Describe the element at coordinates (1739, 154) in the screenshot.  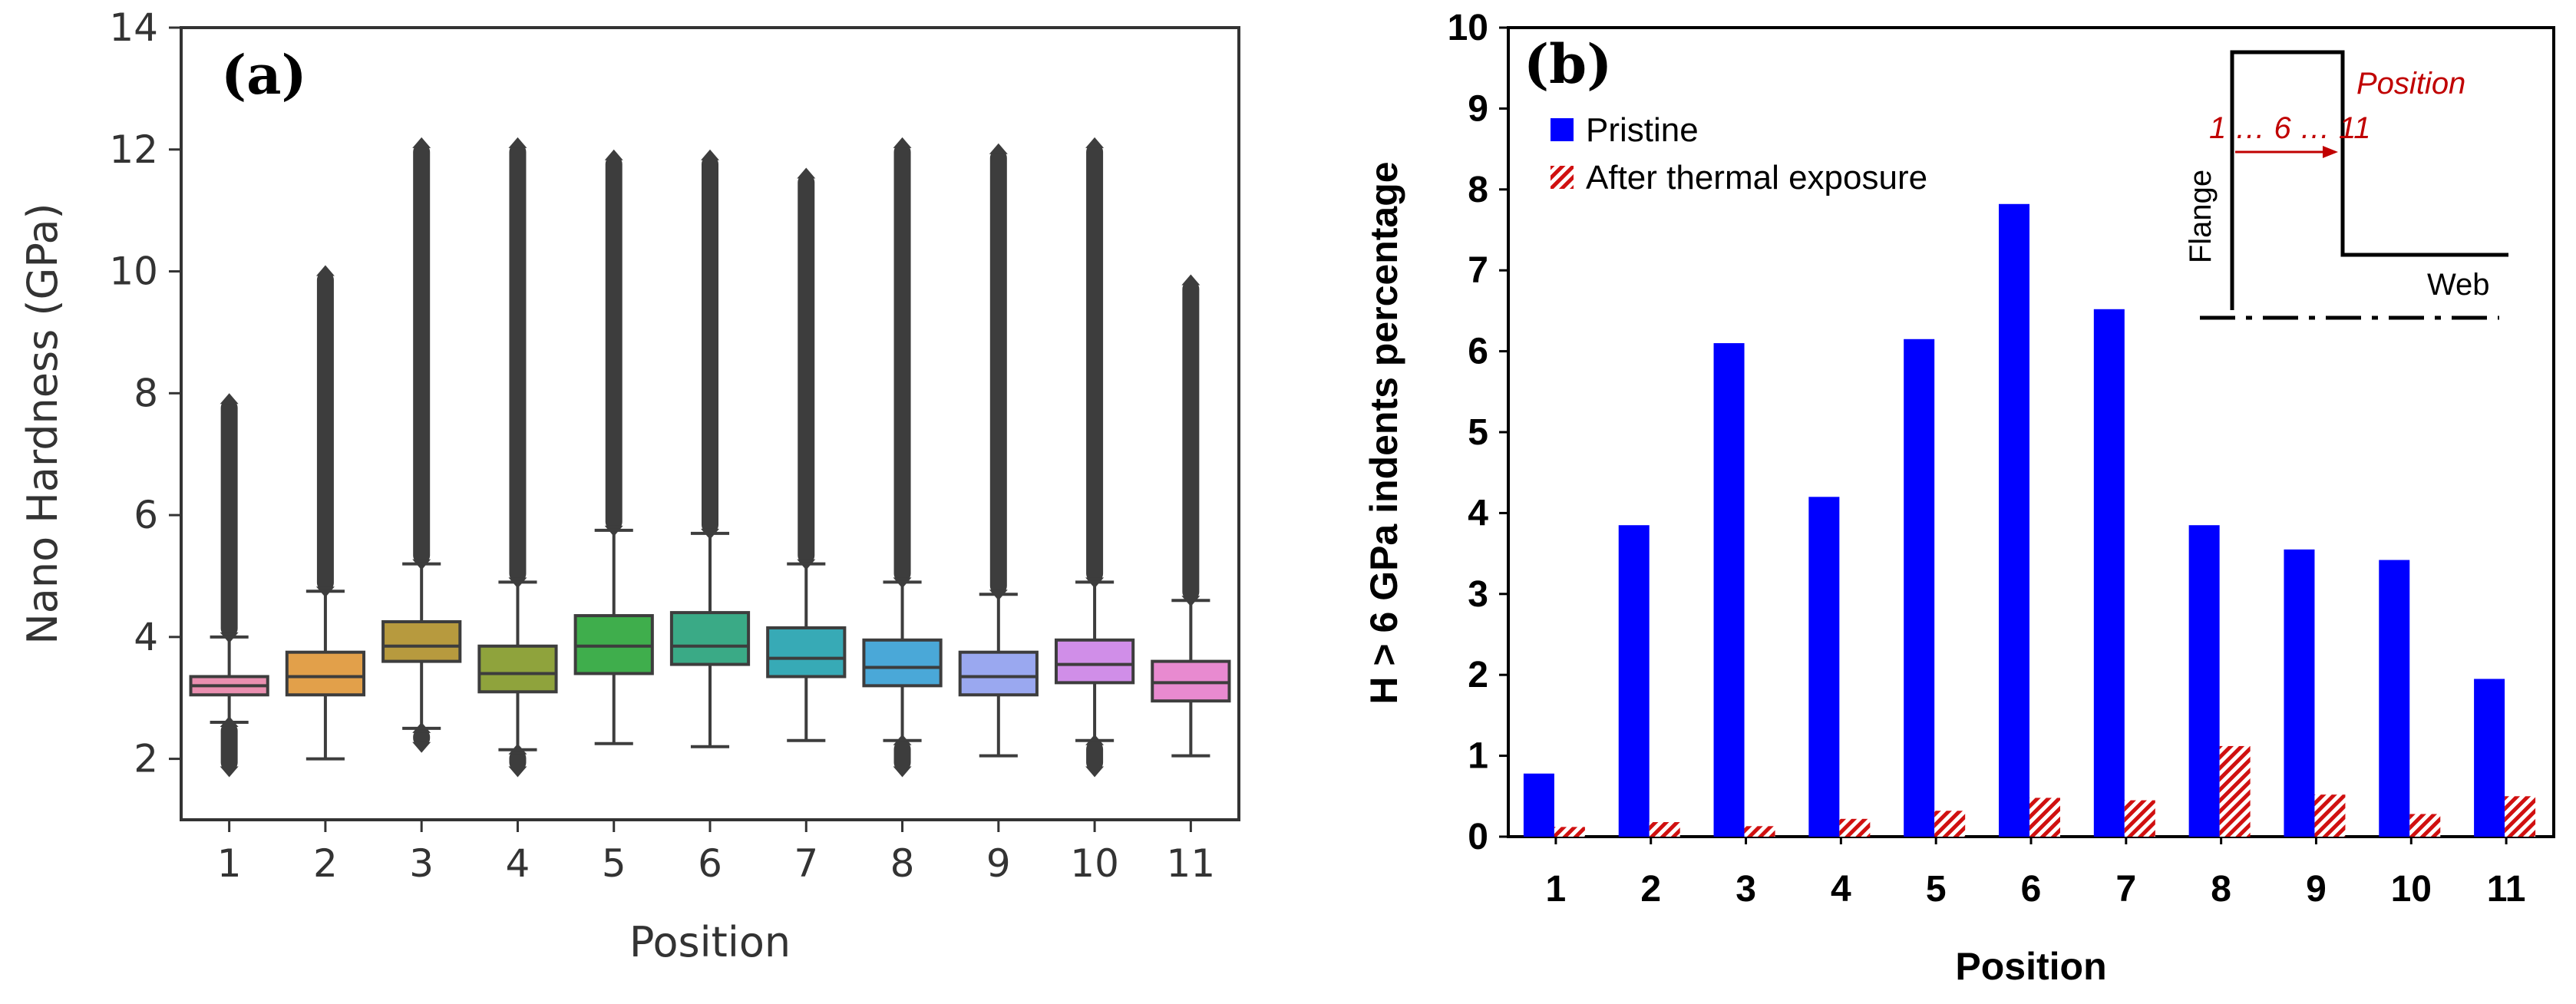
I see `legend: Pristine After thermal exposure` at that location.